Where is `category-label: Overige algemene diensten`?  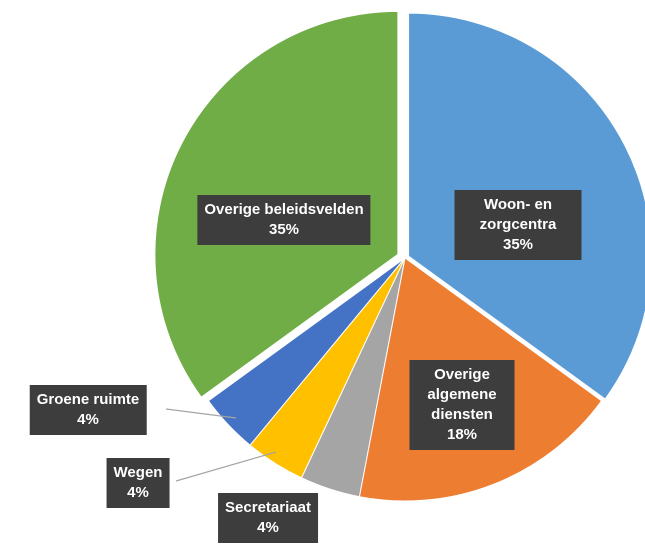
category-label: Overige algemene diensten is located at coordinates (462, 394).